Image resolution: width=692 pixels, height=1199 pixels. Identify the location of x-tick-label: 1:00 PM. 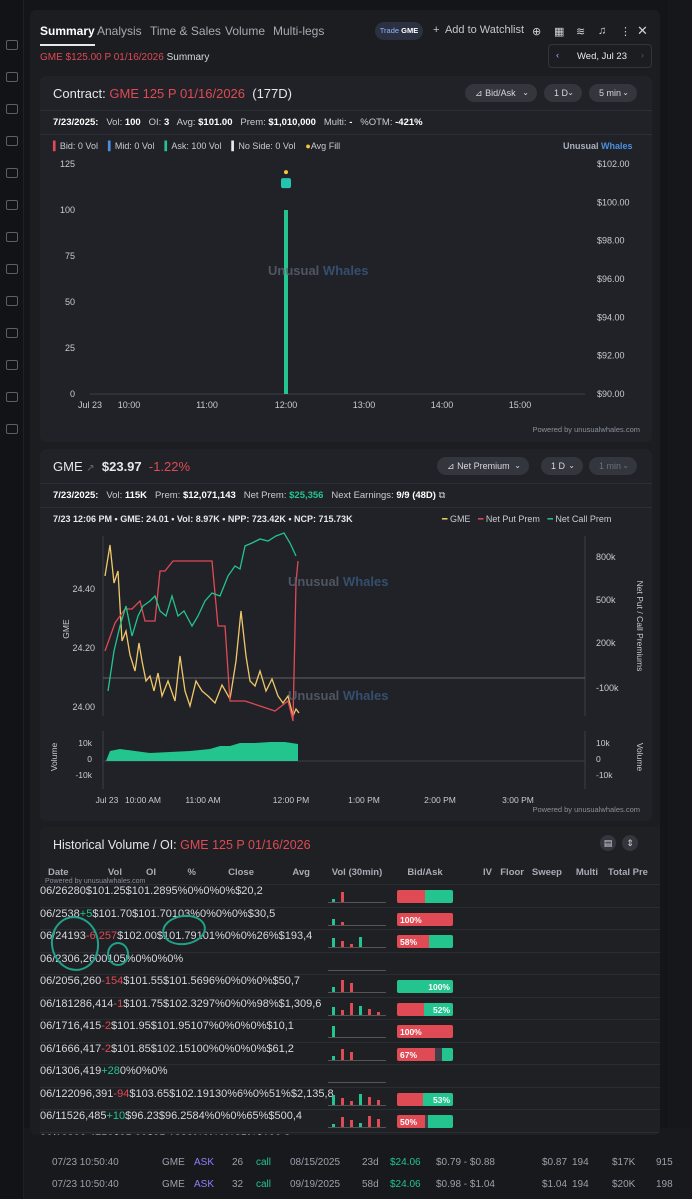
(364, 800).